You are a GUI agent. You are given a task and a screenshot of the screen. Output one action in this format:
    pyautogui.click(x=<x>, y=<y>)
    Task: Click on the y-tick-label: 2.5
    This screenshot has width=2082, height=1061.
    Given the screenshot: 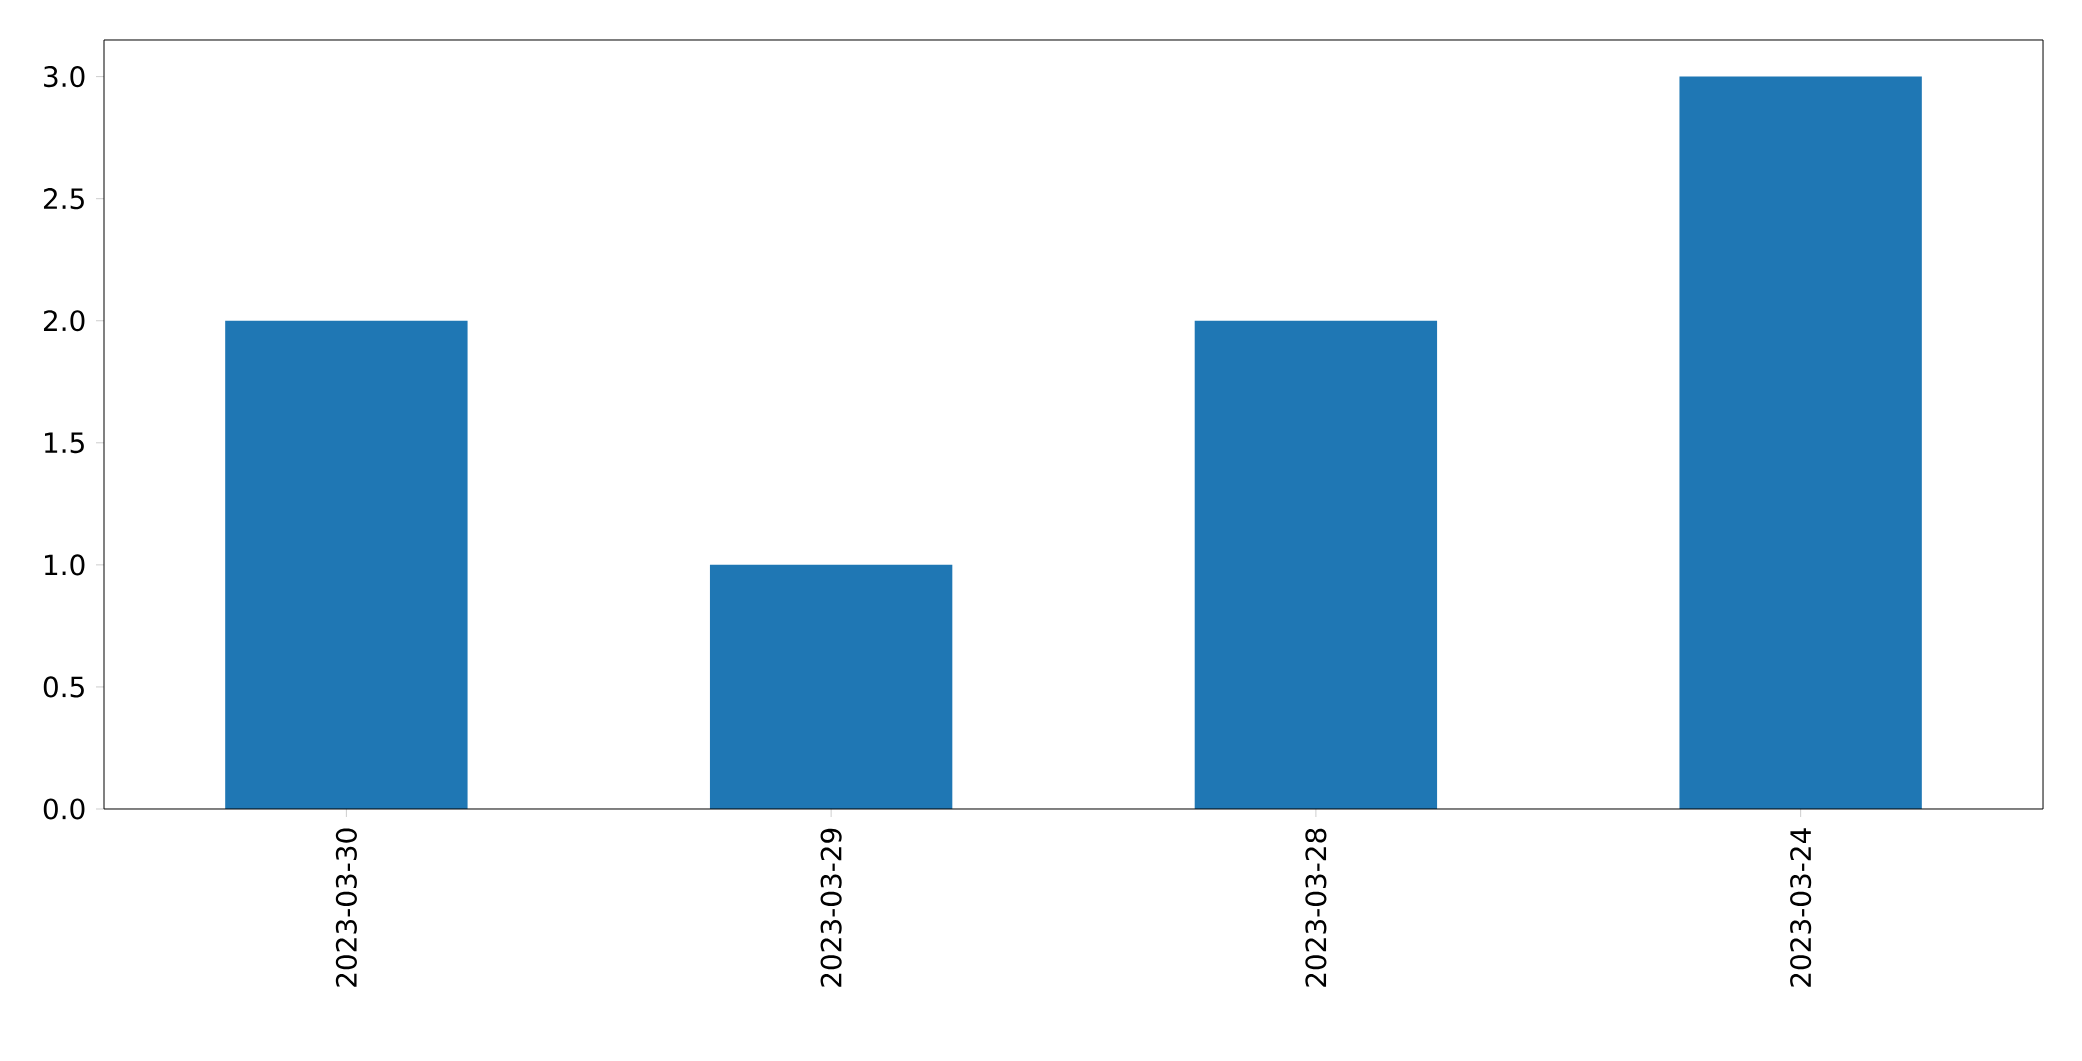 What is the action you would take?
    pyautogui.click(x=63, y=199)
    